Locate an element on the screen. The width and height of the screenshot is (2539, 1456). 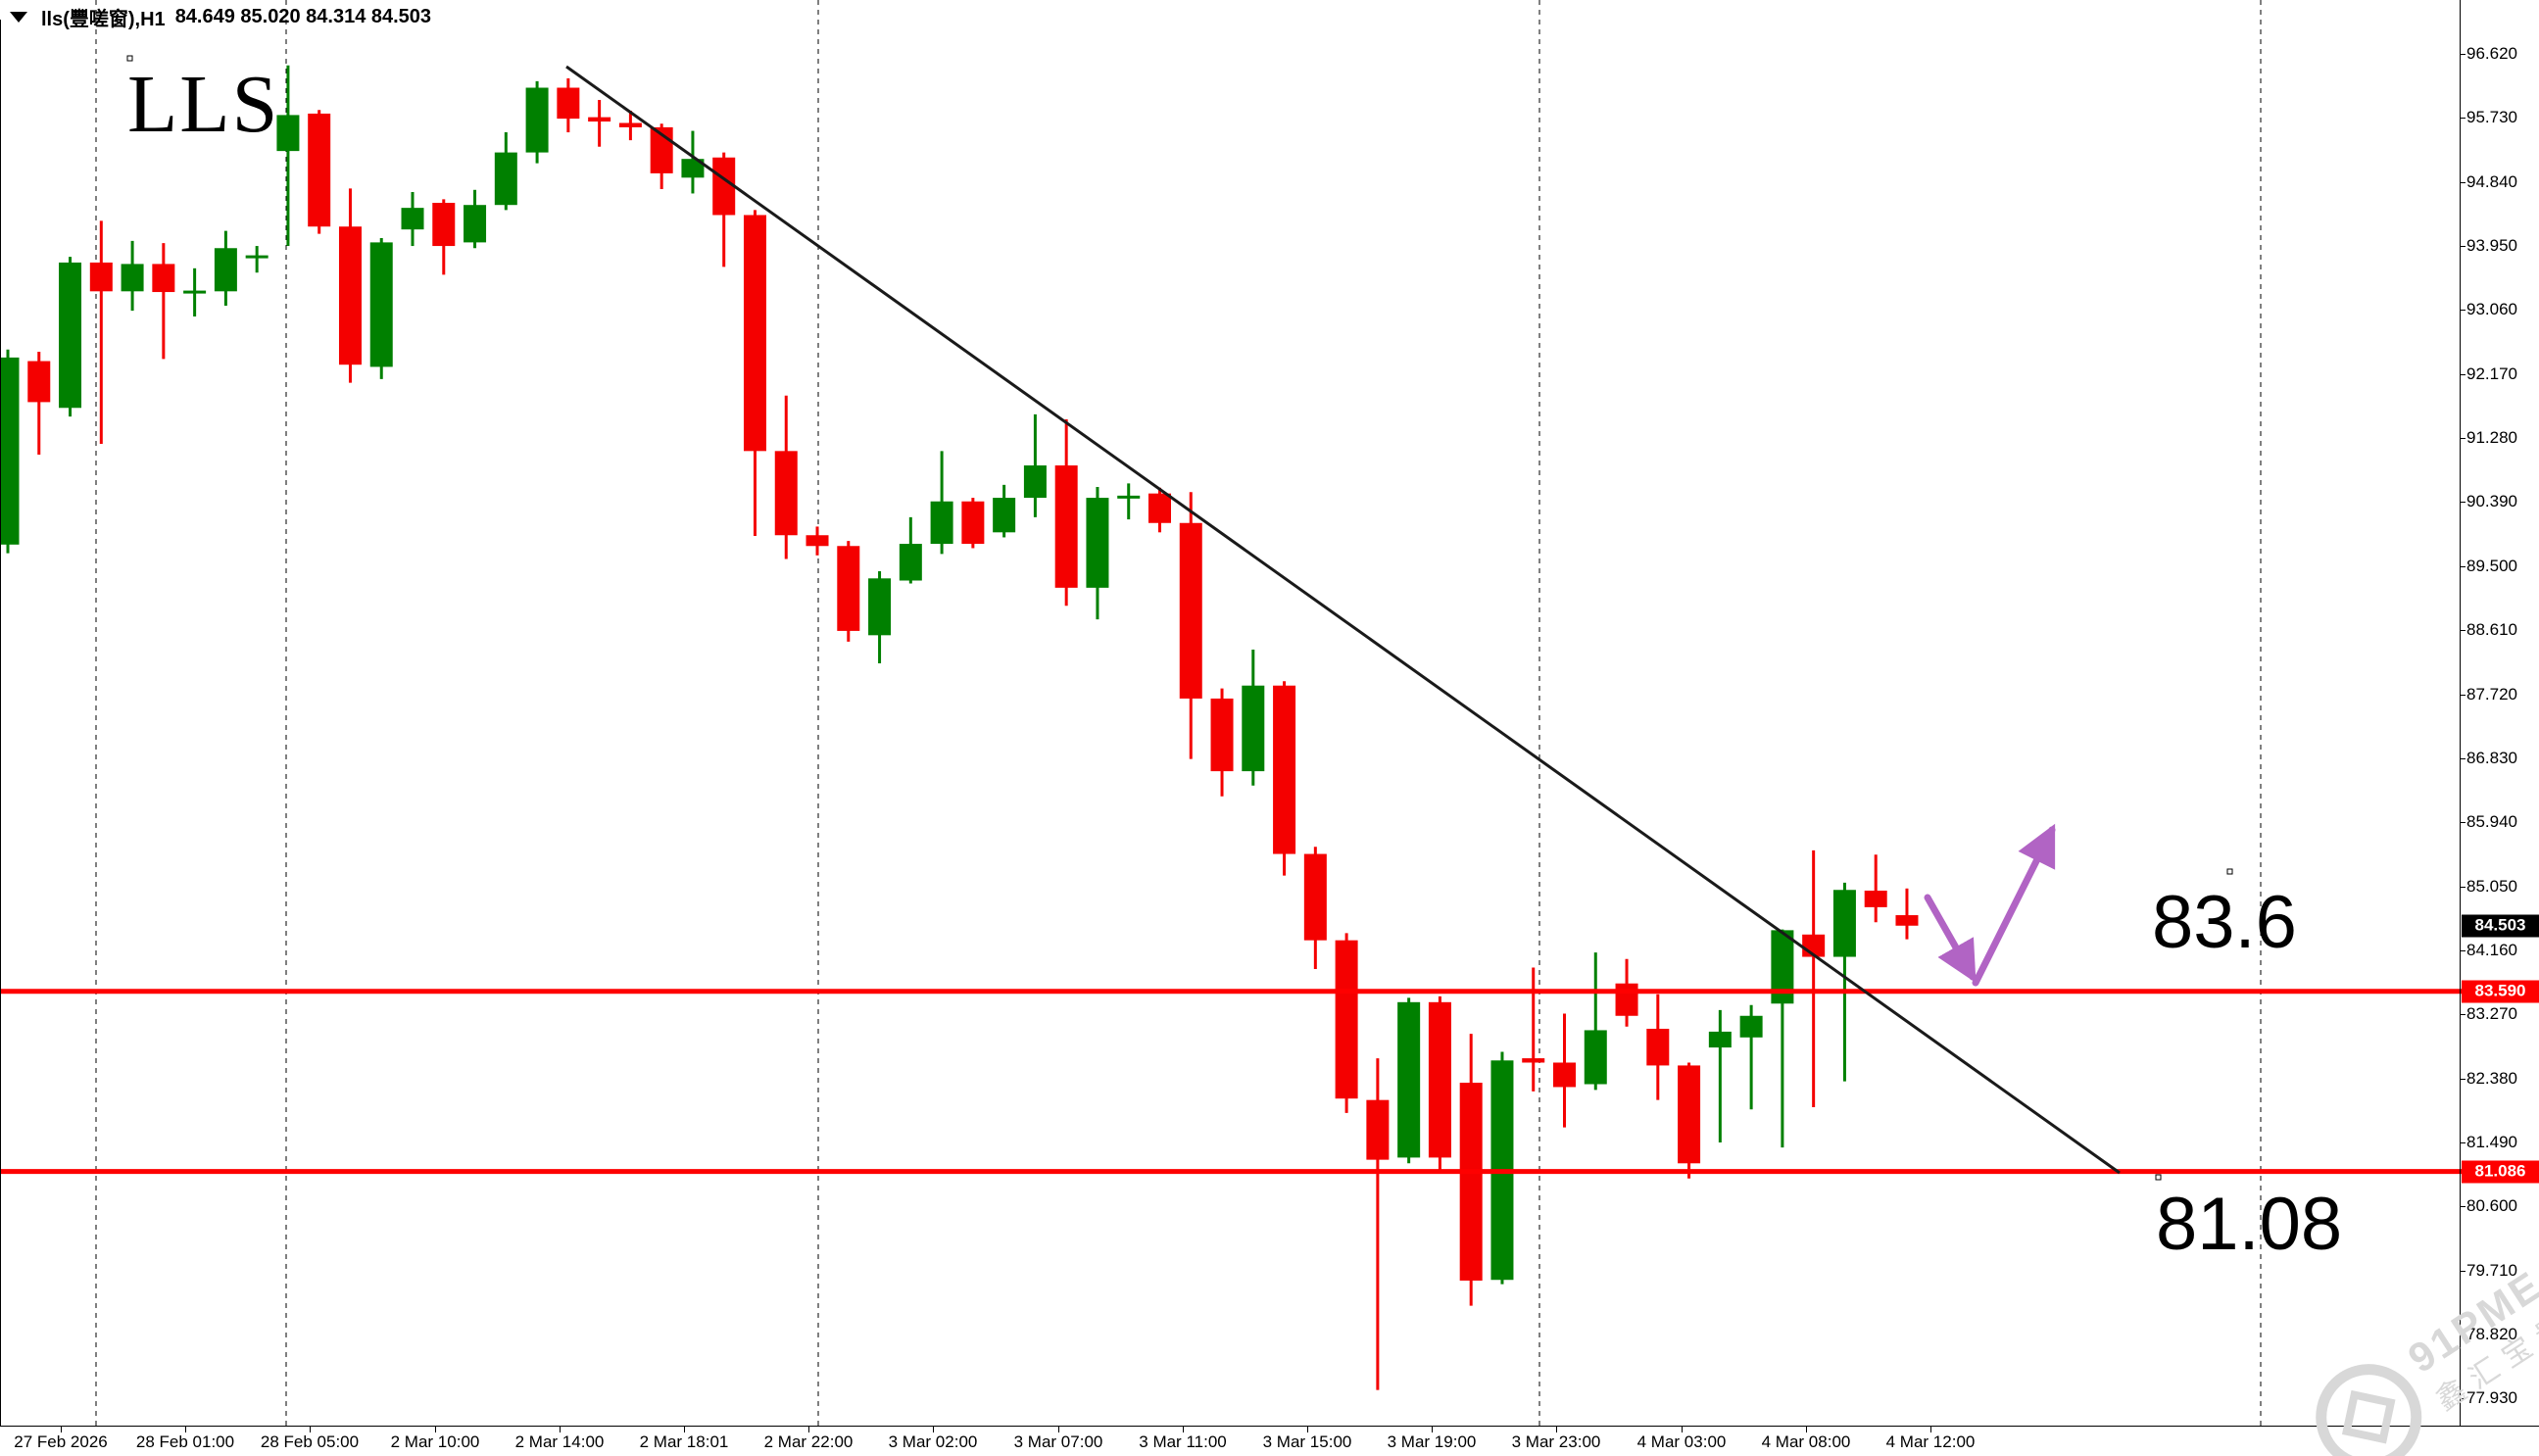
price-axis-label: 92.170 is located at coordinates (2492, 373).